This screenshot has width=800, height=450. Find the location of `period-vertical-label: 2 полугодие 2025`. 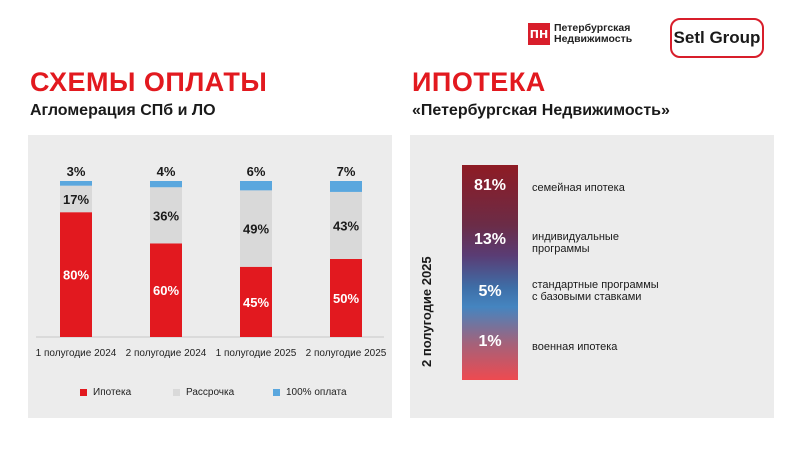

period-vertical-label: 2 полугодие 2025 is located at coordinates (426, 311).